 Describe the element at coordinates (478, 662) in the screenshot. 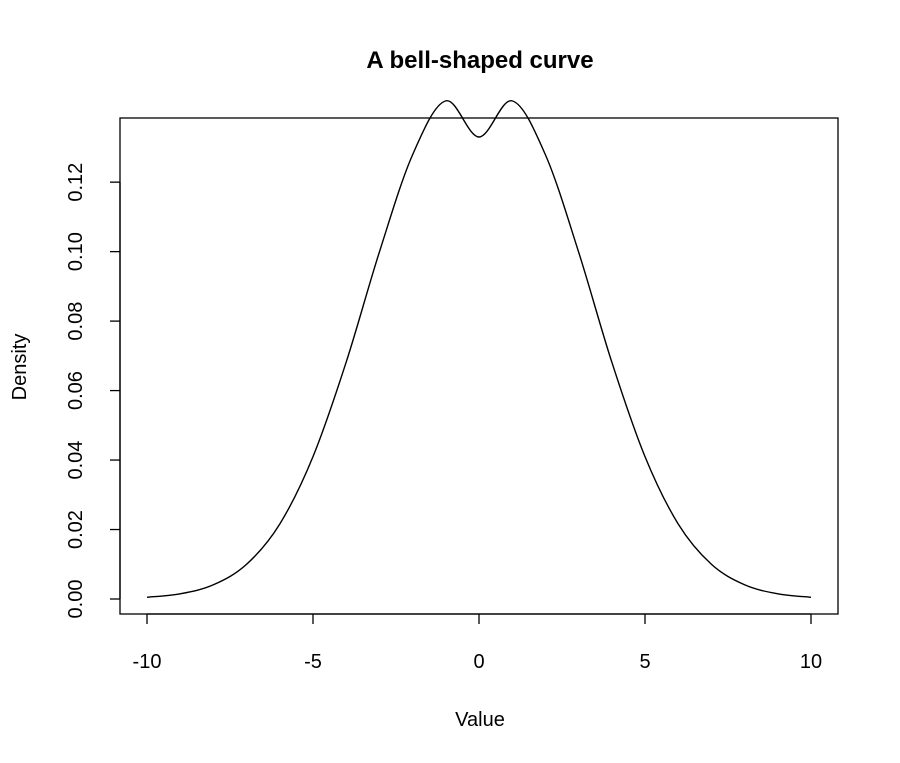

I see `x-tick-label: 0` at that location.